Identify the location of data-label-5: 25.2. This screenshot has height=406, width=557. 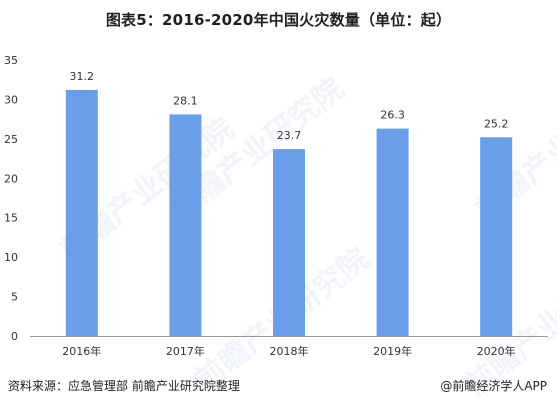
(496, 123).